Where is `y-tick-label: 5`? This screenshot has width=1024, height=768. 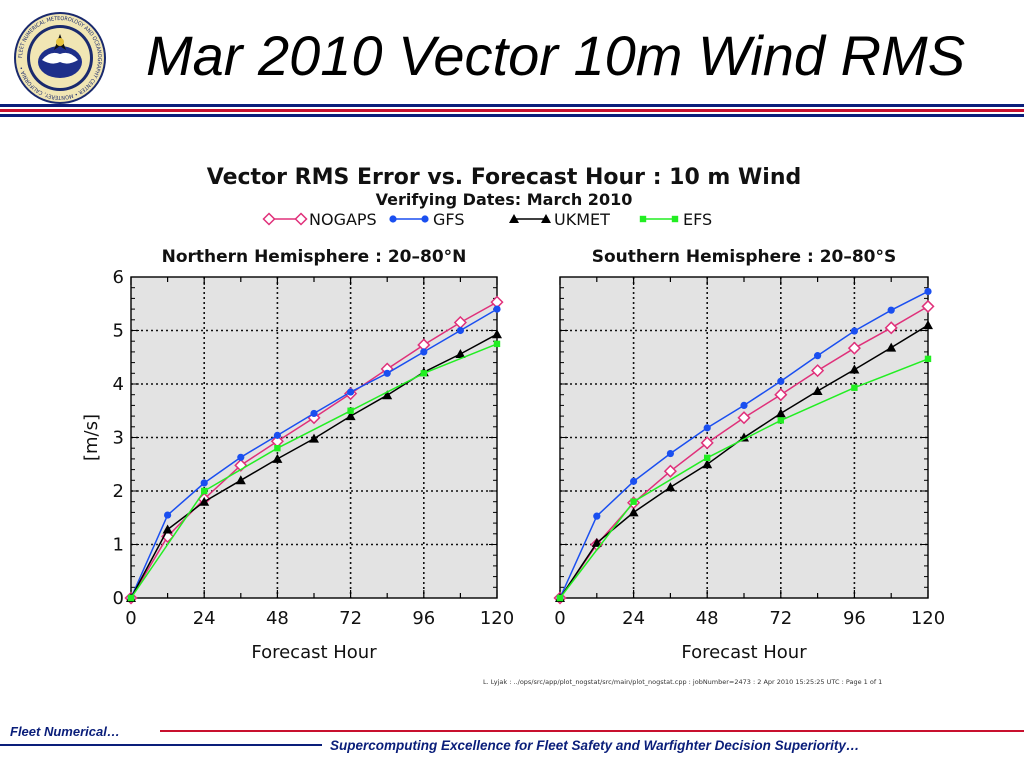
y-tick-label: 5 is located at coordinates (118, 331).